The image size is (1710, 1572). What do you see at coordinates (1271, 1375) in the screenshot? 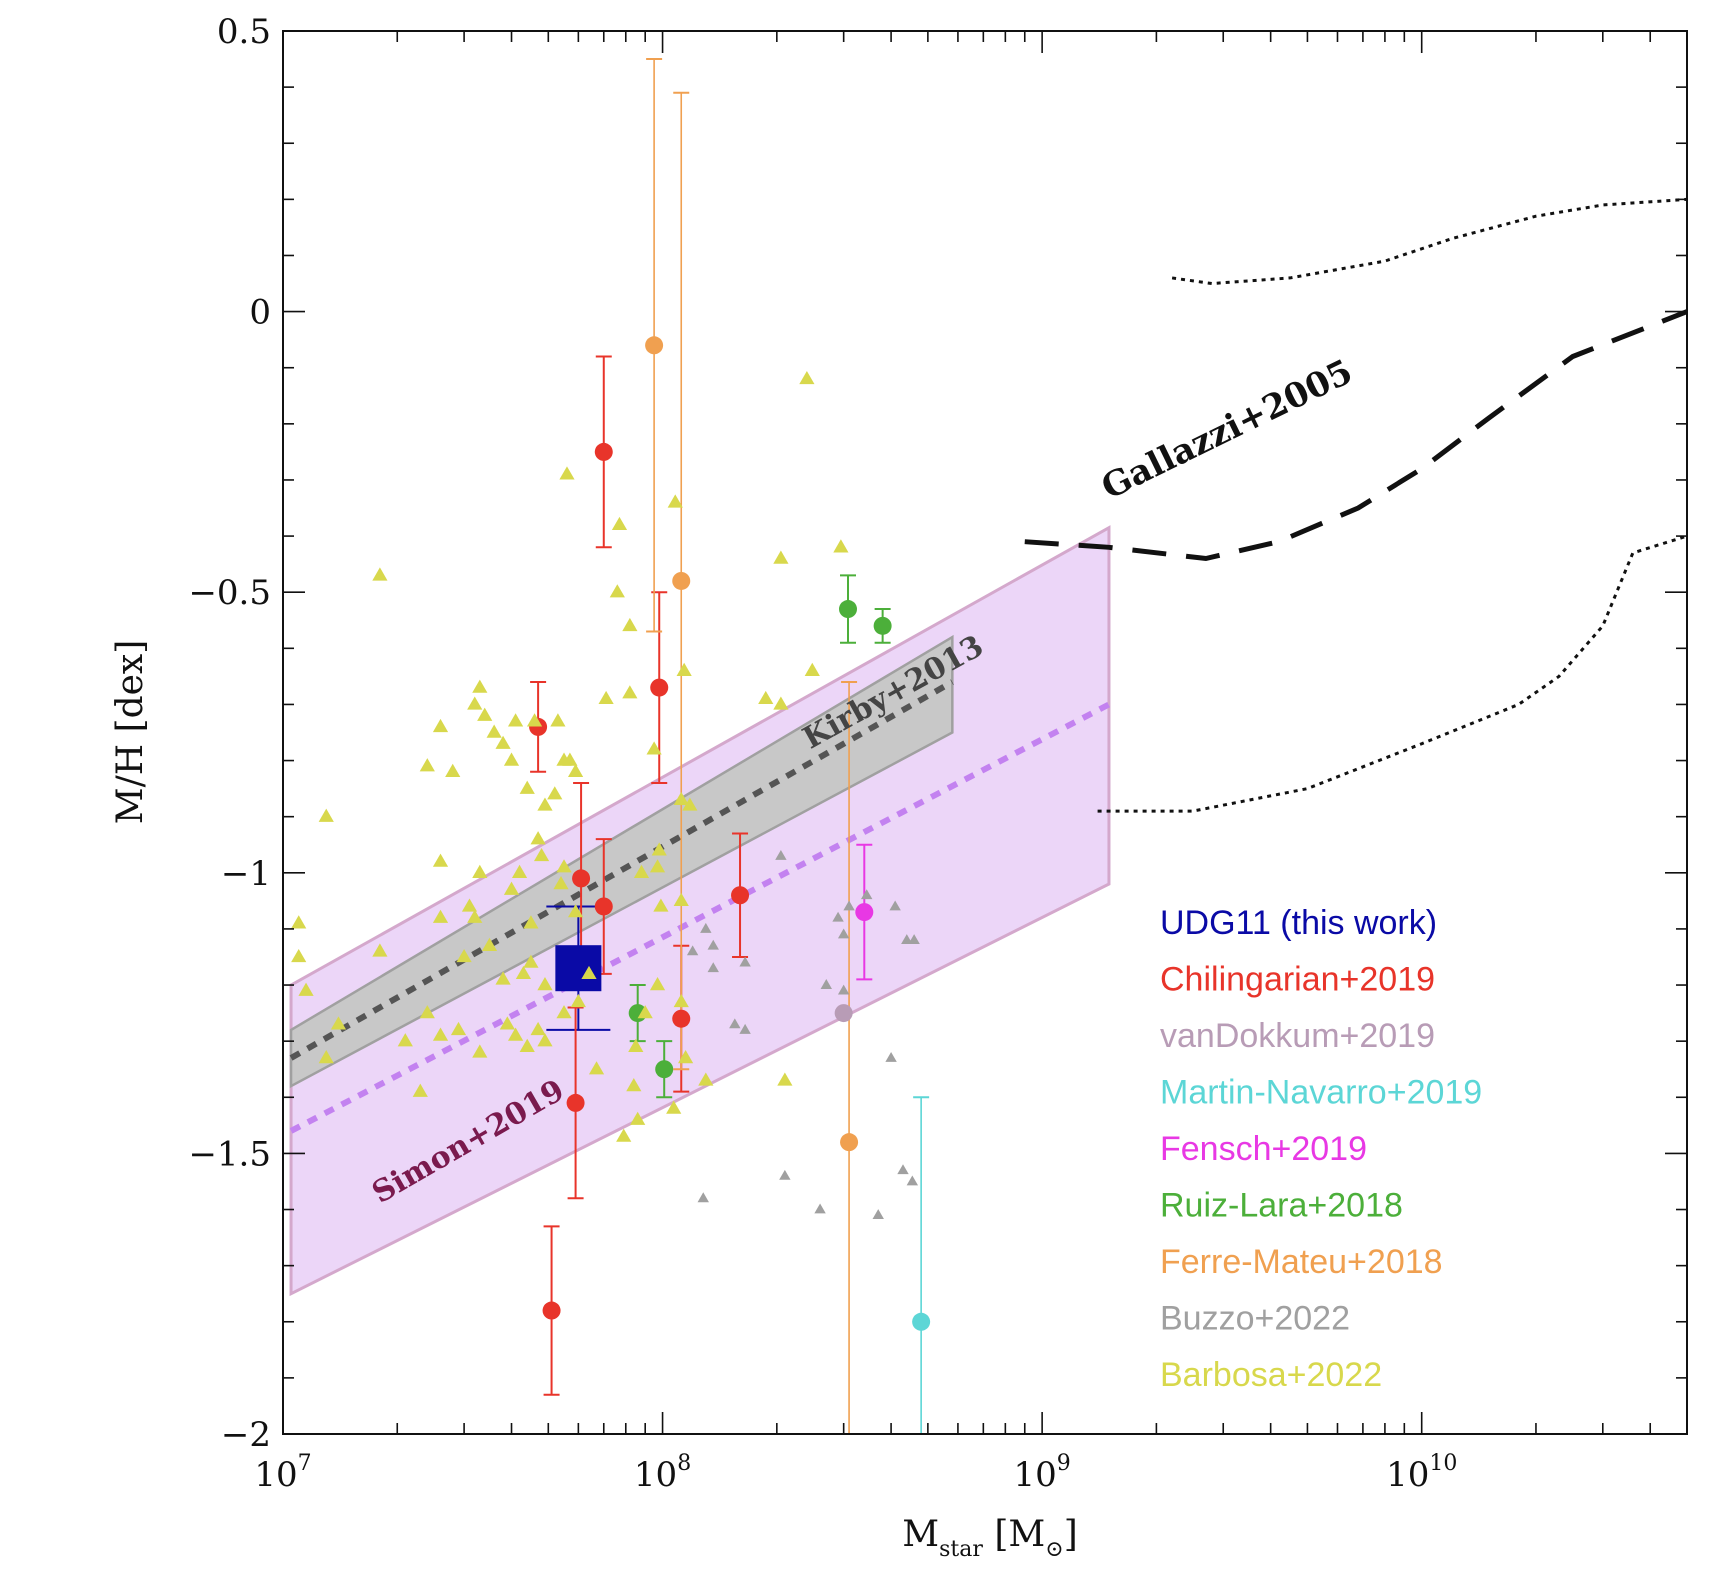
I see `legend-item-barbosa-2022: Barbosa+2022` at bounding box center [1271, 1375].